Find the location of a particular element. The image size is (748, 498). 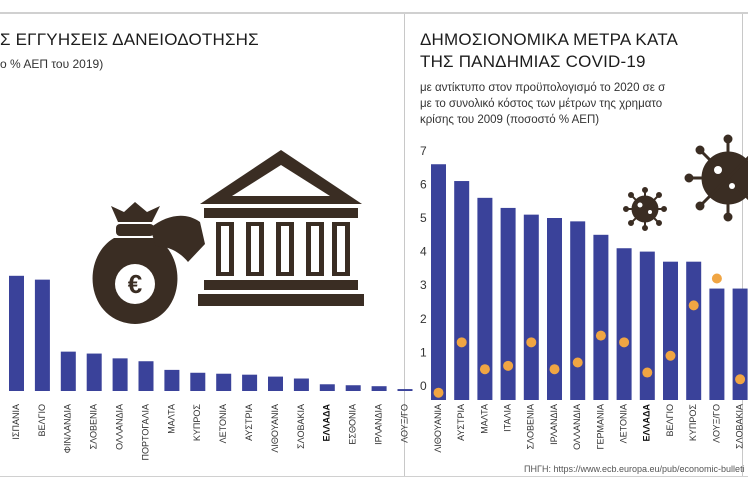

left-category-label: ΣΛΟΒΕΝΙΑ is located at coordinates (94, 426).